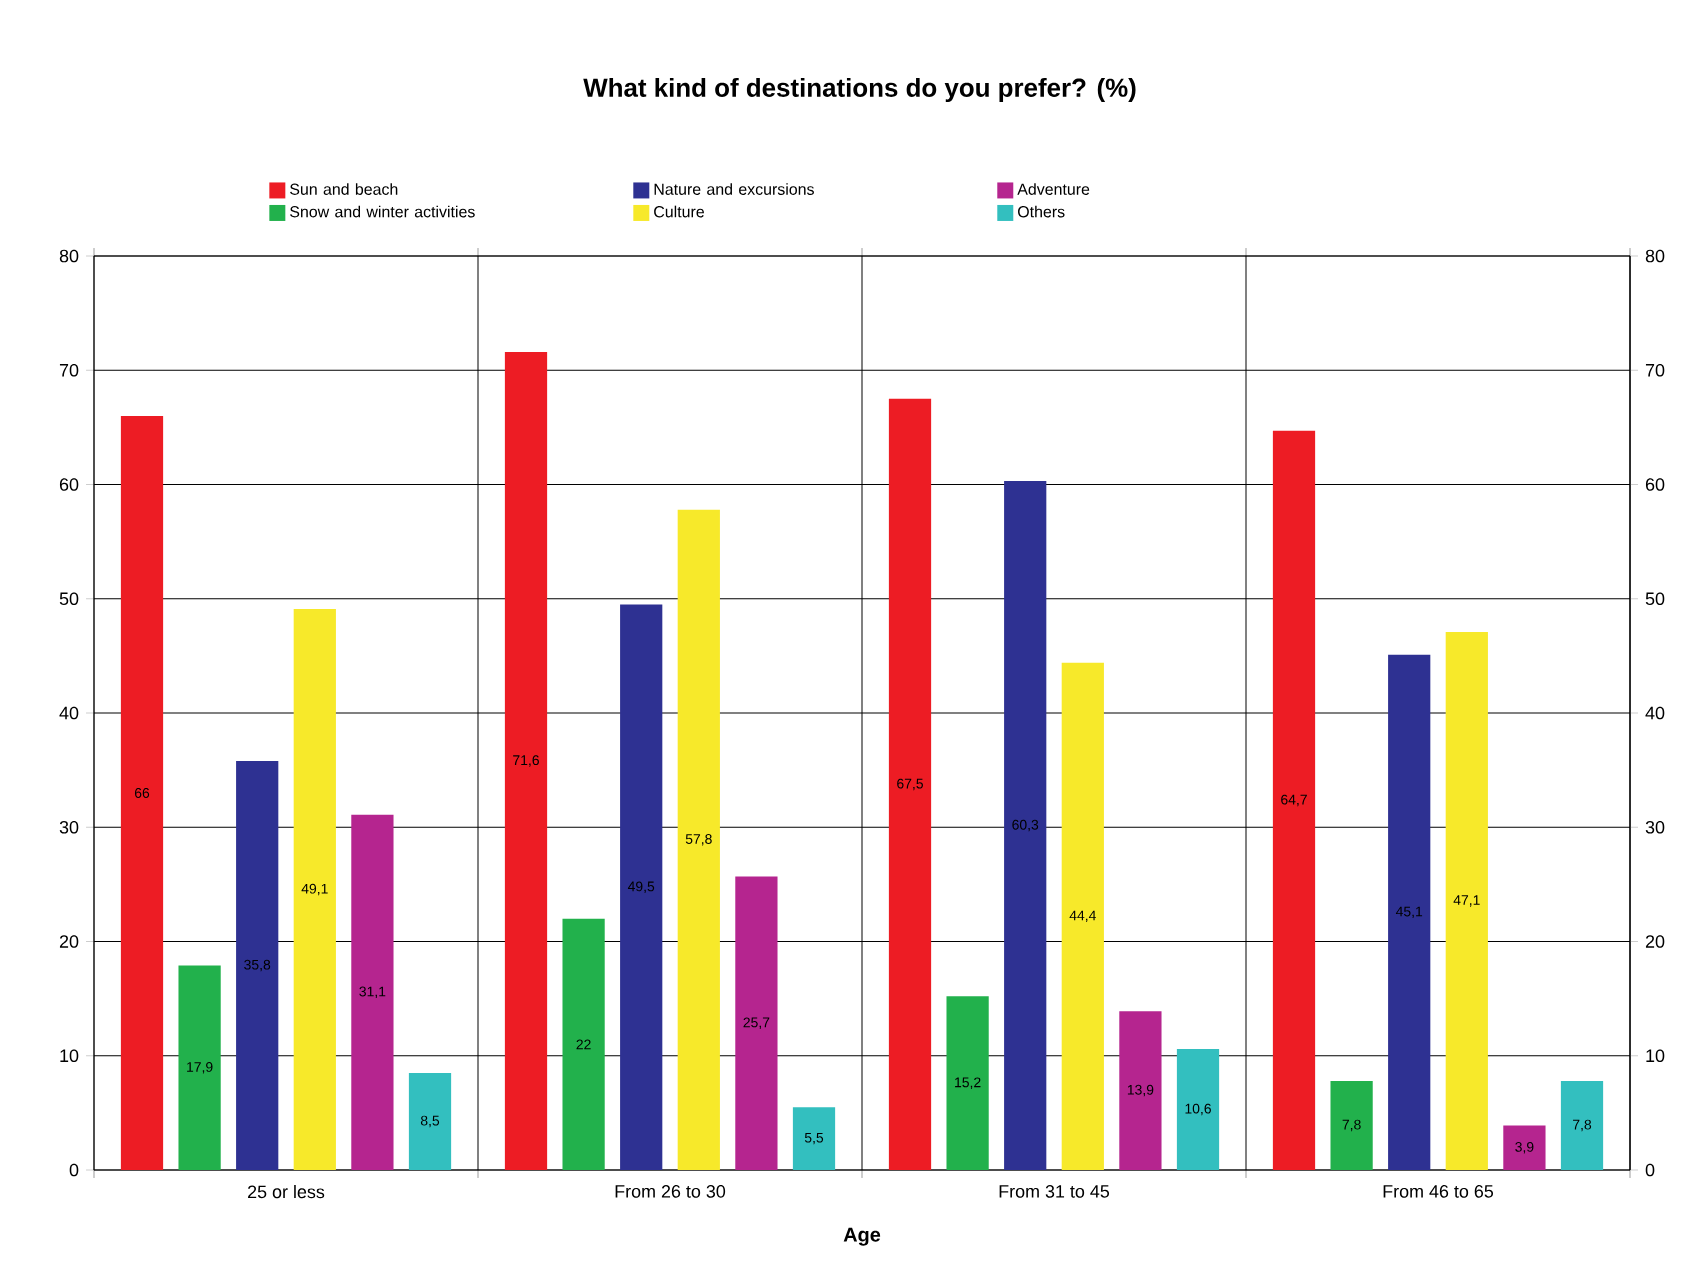 Image resolution: width=1686 pixels, height=1270 pixels. I want to click on y-tick-label: 40, so click(1655, 713).